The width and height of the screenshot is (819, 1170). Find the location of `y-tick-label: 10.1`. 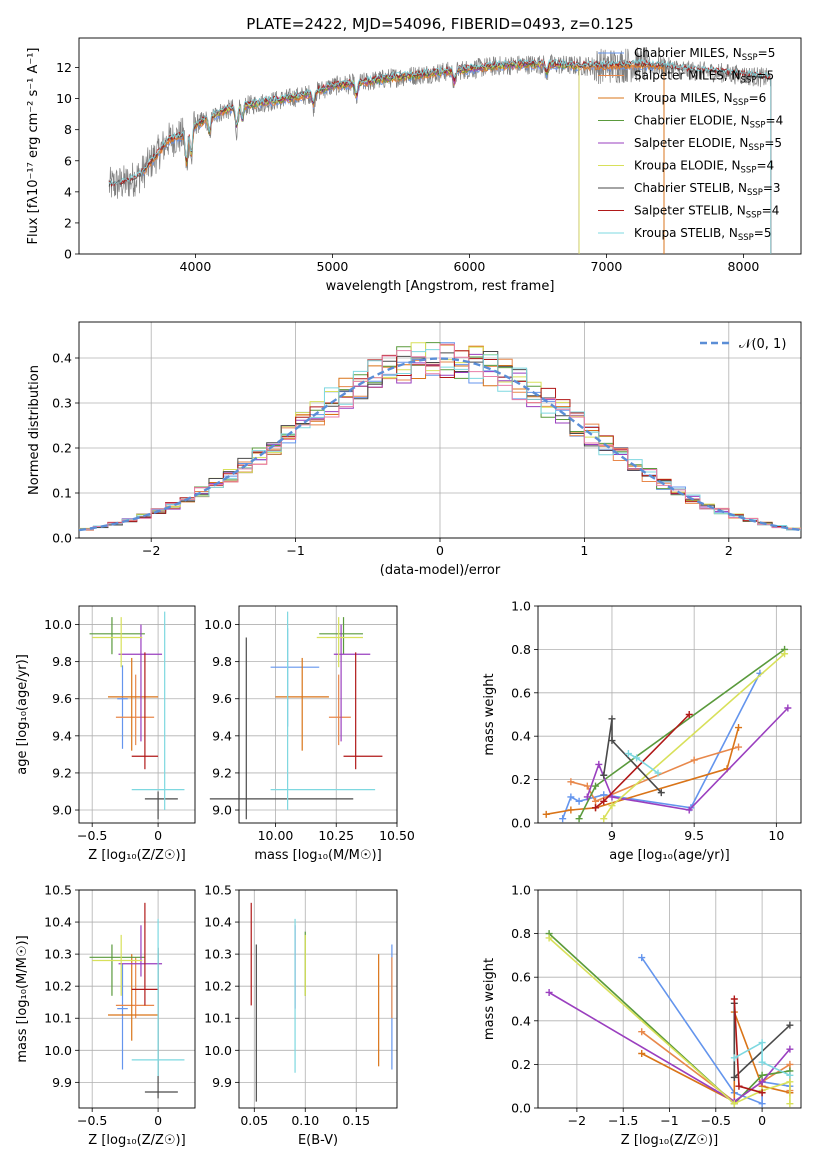

y-tick-label: 10.1 is located at coordinates (58, 1018).